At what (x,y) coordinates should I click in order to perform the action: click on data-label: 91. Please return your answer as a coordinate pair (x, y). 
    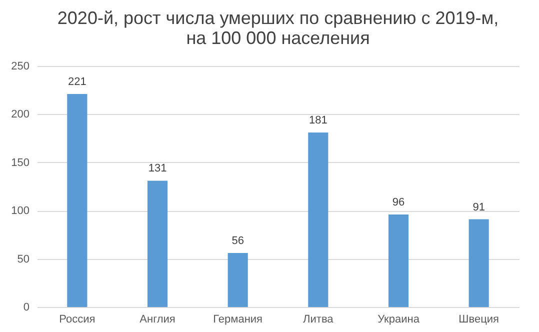
    Looking at the image, I should click on (478, 207).